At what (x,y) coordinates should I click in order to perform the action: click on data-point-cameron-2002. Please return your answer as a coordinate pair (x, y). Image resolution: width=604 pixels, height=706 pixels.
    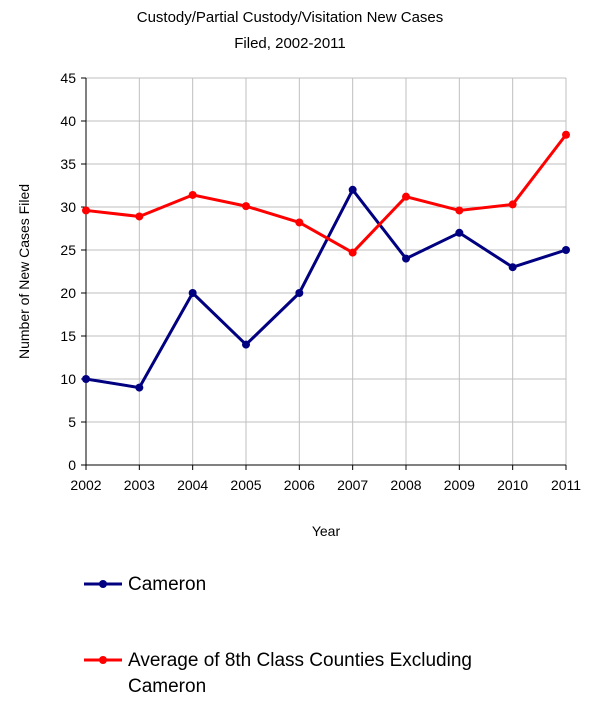
    Looking at the image, I should click on (86, 379).